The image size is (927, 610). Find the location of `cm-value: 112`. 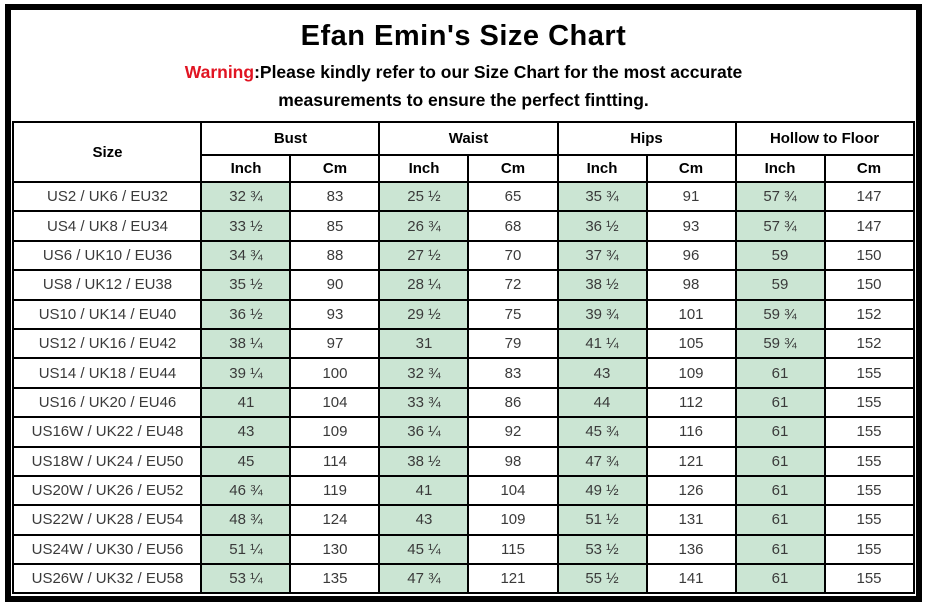

cm-value: 112 is located at coordinates (691, 402).